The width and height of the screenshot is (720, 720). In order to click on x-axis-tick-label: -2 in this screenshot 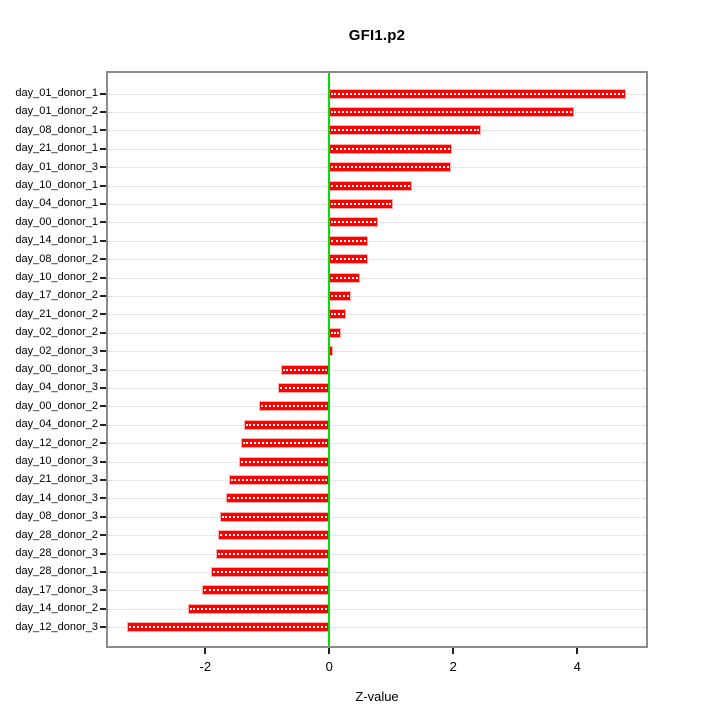, I will do `click(205, 666)`.